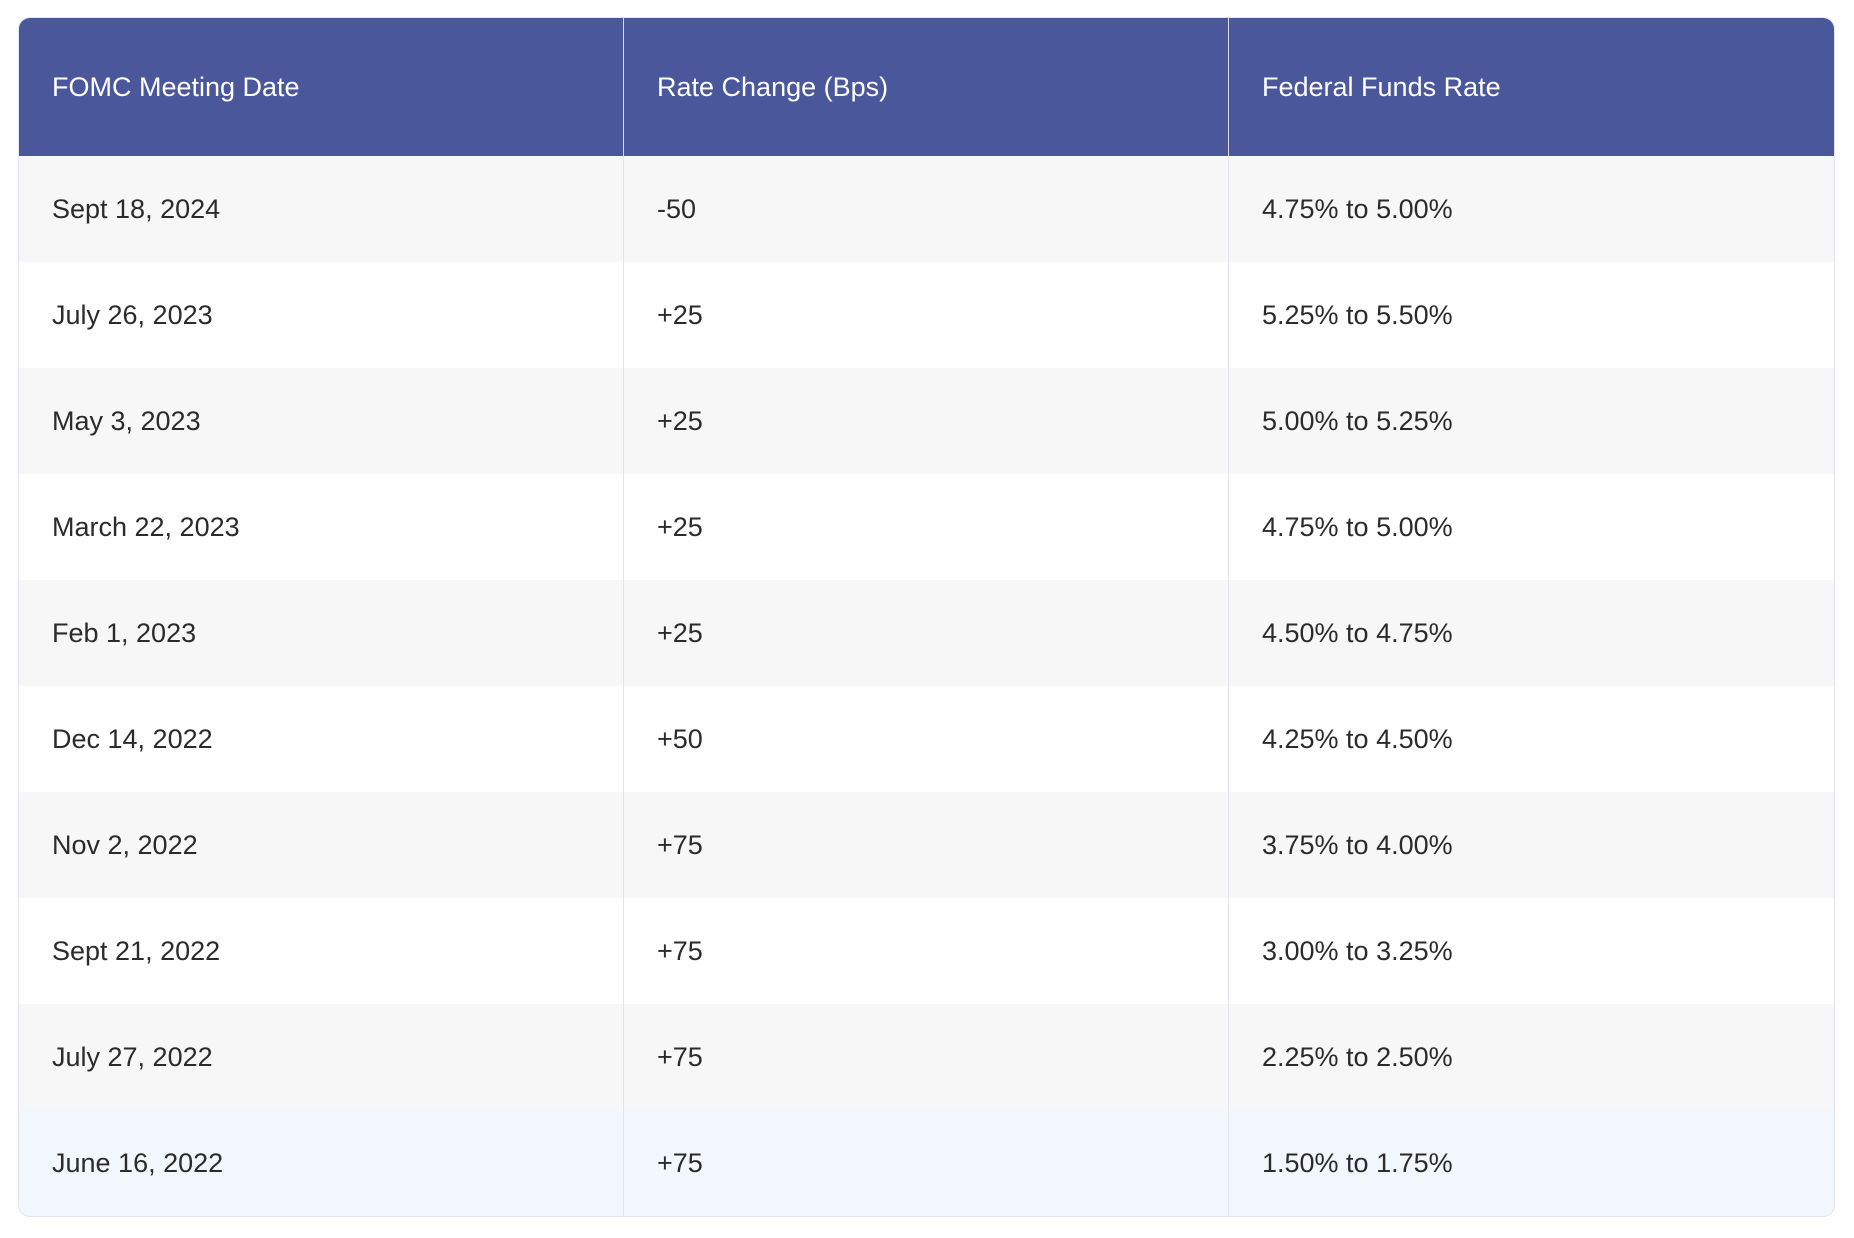 This screenshot has height=1238, width=1854. I want to click on cell-federal-funds-rate: 5.25% to 5.50%, so click(1531, 315).